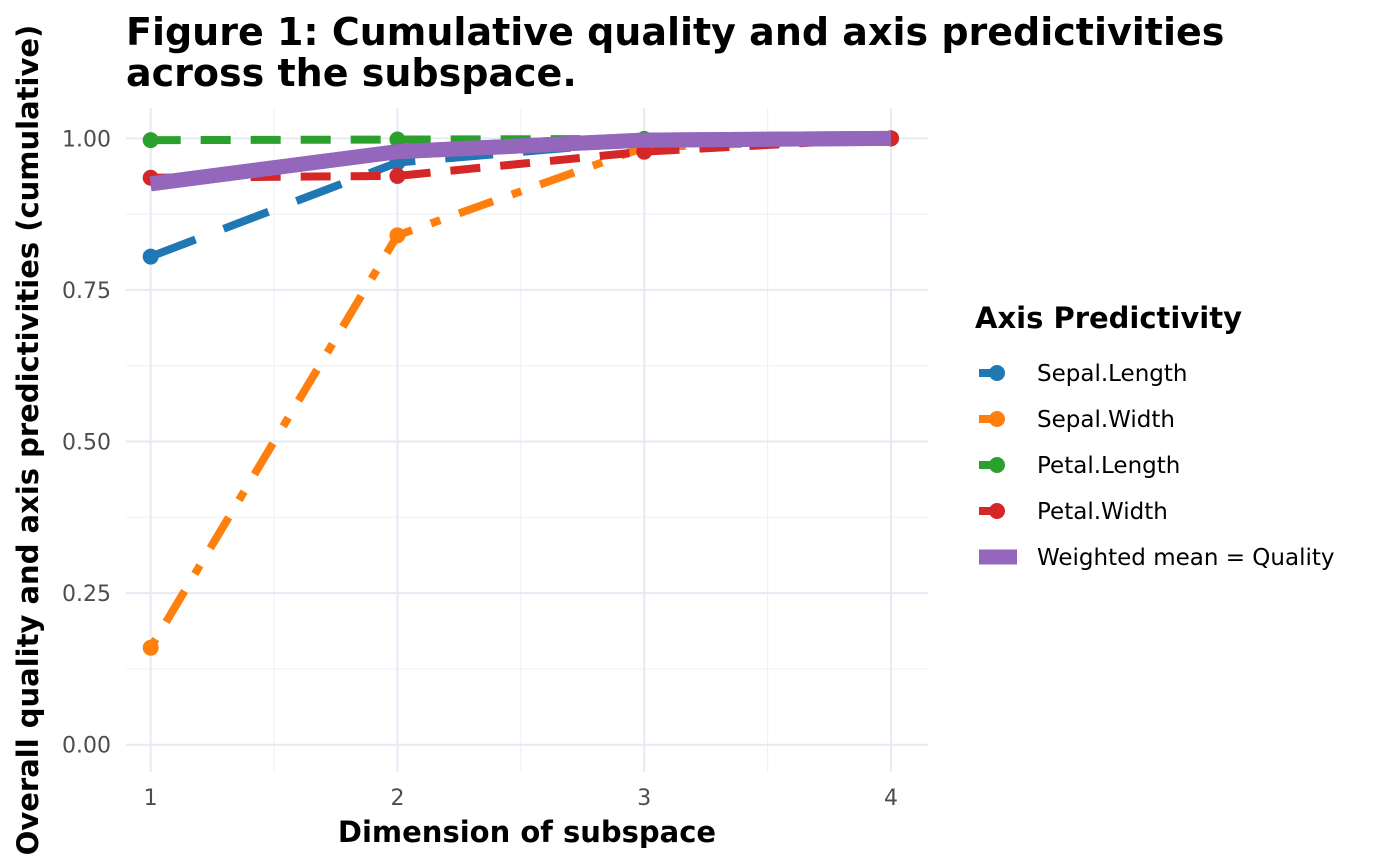 The height and width of the screenshot is (866, 1400). Describe the element at coordinates (86, 746) in the screenshot. I see `y-tick-label: 0.00` at that location.